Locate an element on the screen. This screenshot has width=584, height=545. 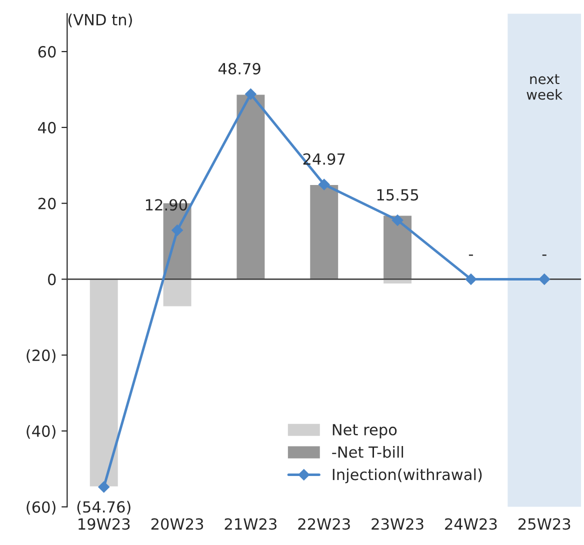
legend-label: Injection(withrawal) is located at coordinates (407, 476).